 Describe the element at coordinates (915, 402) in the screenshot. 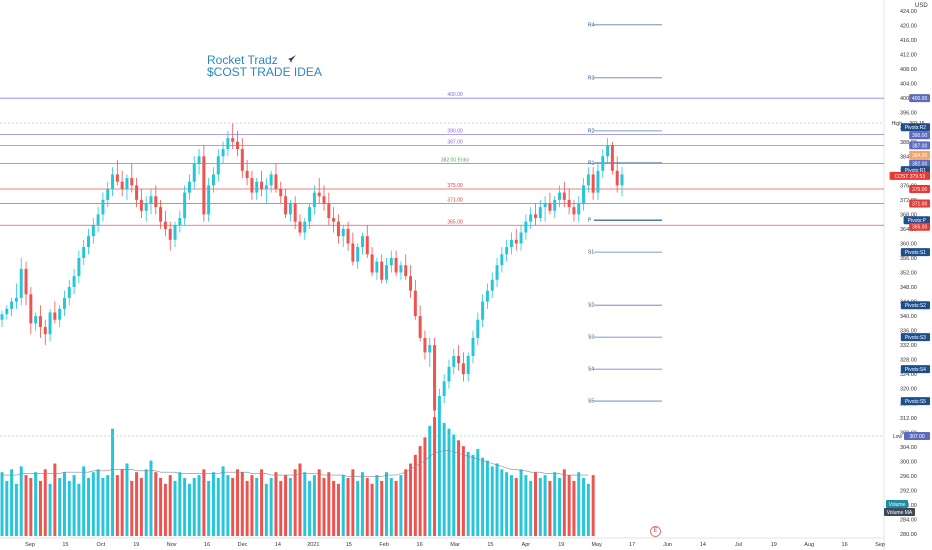

I see `price-badge-text: Pivots:S5` at that location.